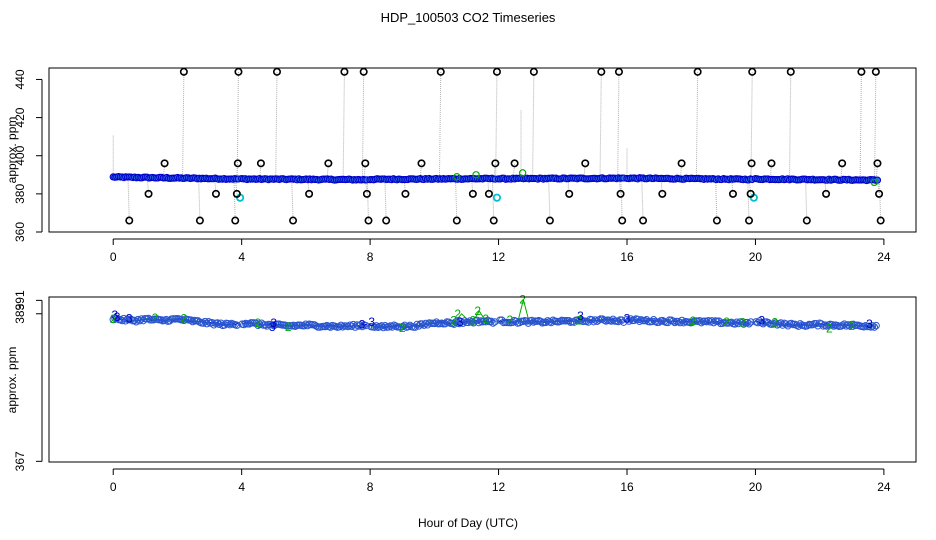 The width and height of the screenshot is (936, 540). What do you see at coordinates (12, 380) in the screenshot?
I see `baseline-y-axis-label: approx. ppm` at bounding box center [12, 380].